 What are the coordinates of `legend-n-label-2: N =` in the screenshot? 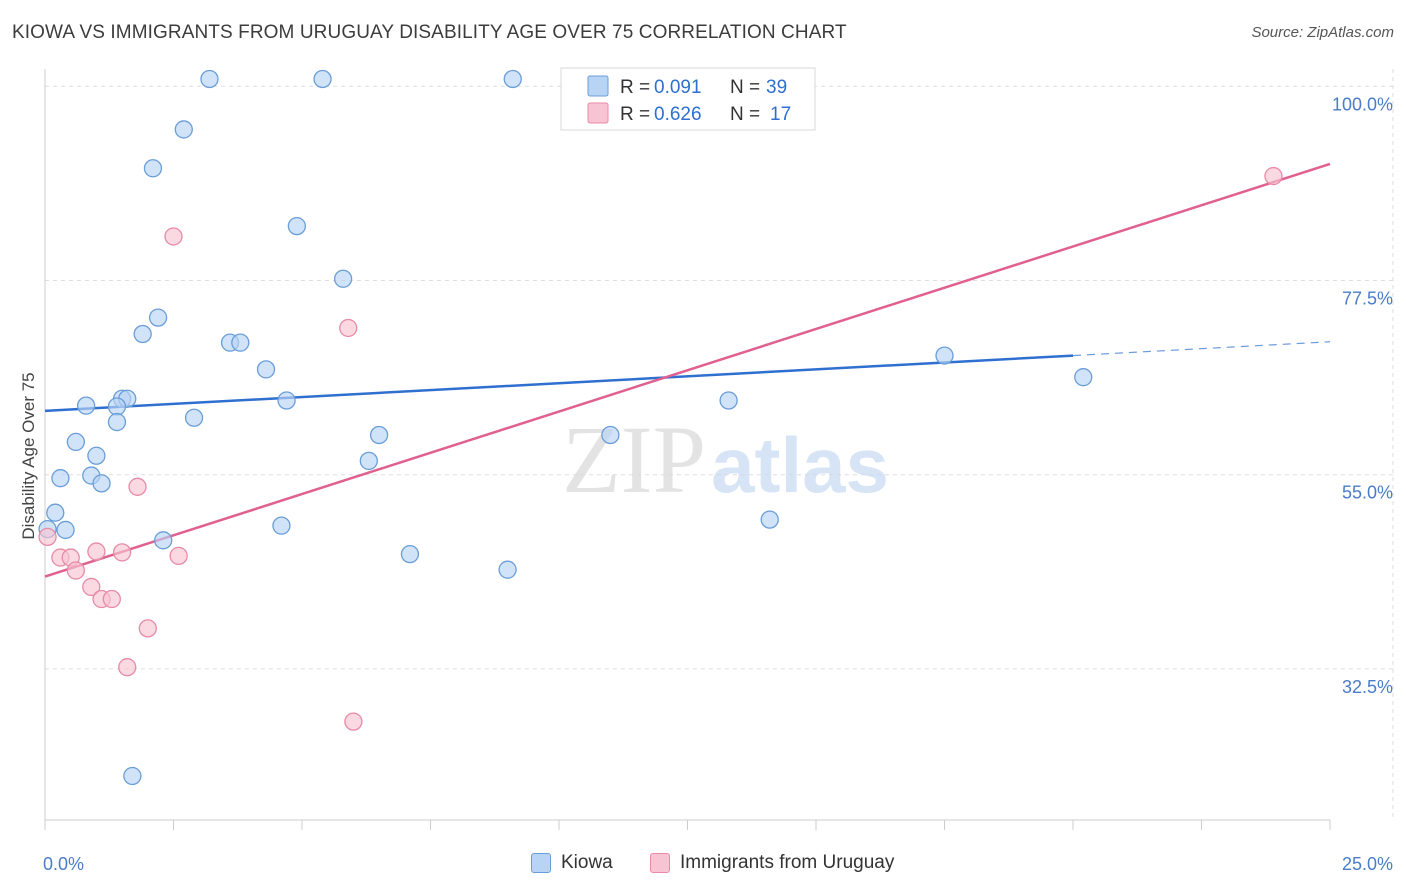 It's located at (745, 114).